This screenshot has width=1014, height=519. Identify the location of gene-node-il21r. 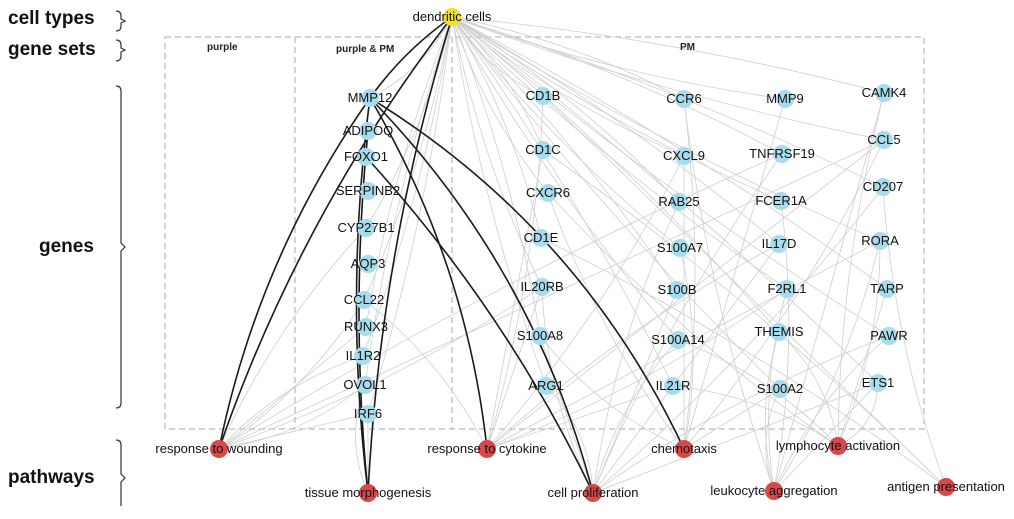
(673, 386).